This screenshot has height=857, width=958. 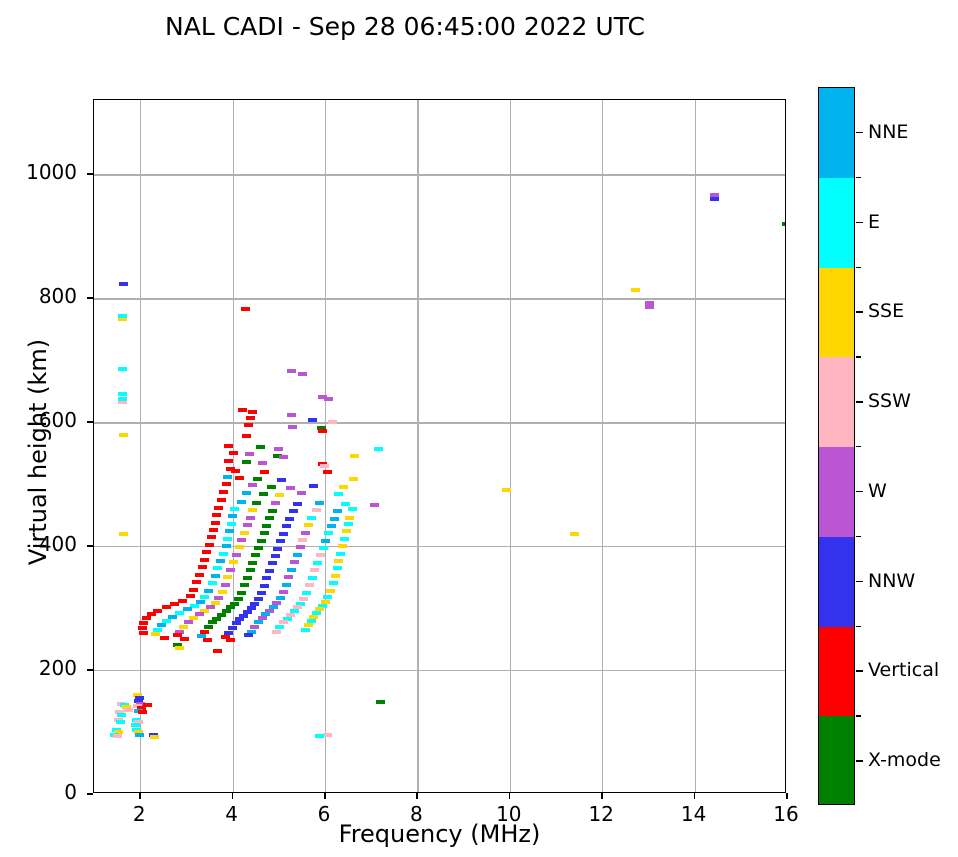 I want to click on y-axis-tick-label: 600, so click(x=57, y=420).